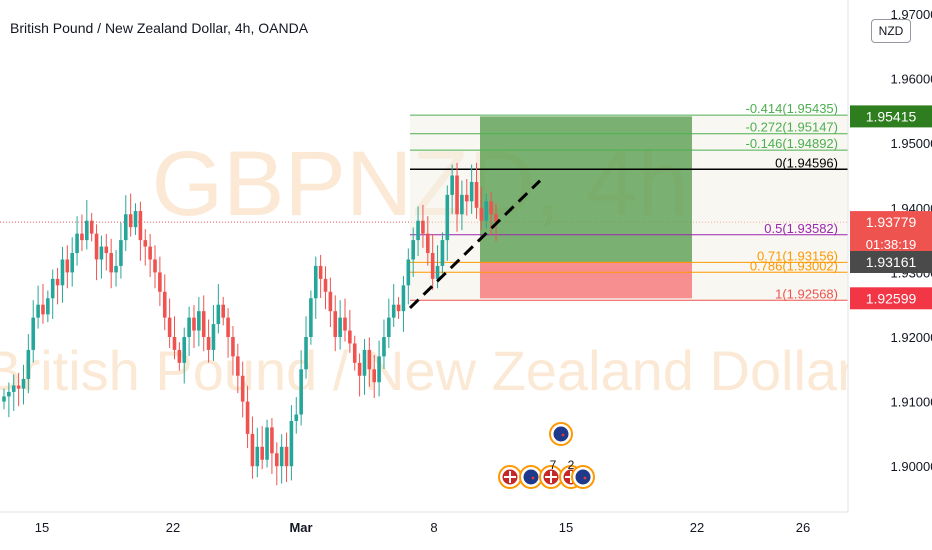 The height and width of the screenshot is (550, 932). I want to click on dashed-trendline, so click(475, 244).